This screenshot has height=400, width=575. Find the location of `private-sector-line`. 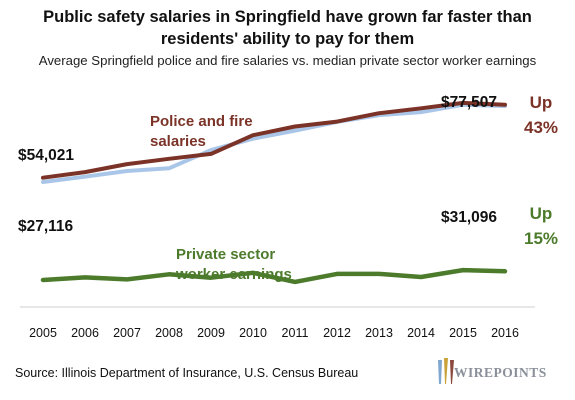

private-sector-line is located at coordinates (274, 276).